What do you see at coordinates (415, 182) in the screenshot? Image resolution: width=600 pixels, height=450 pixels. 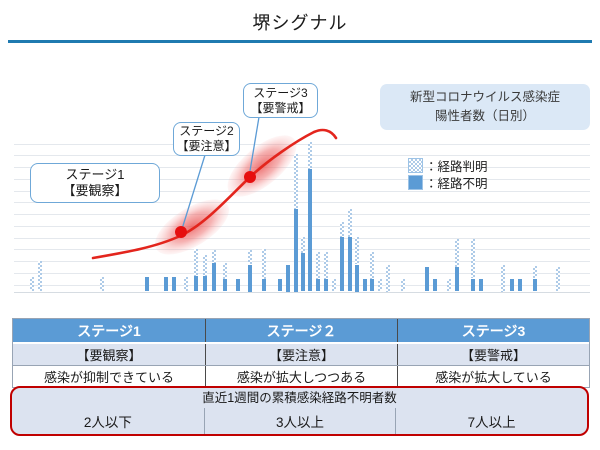 I see `unknown-route-swatch-icon` at bounding box center [415, 182].